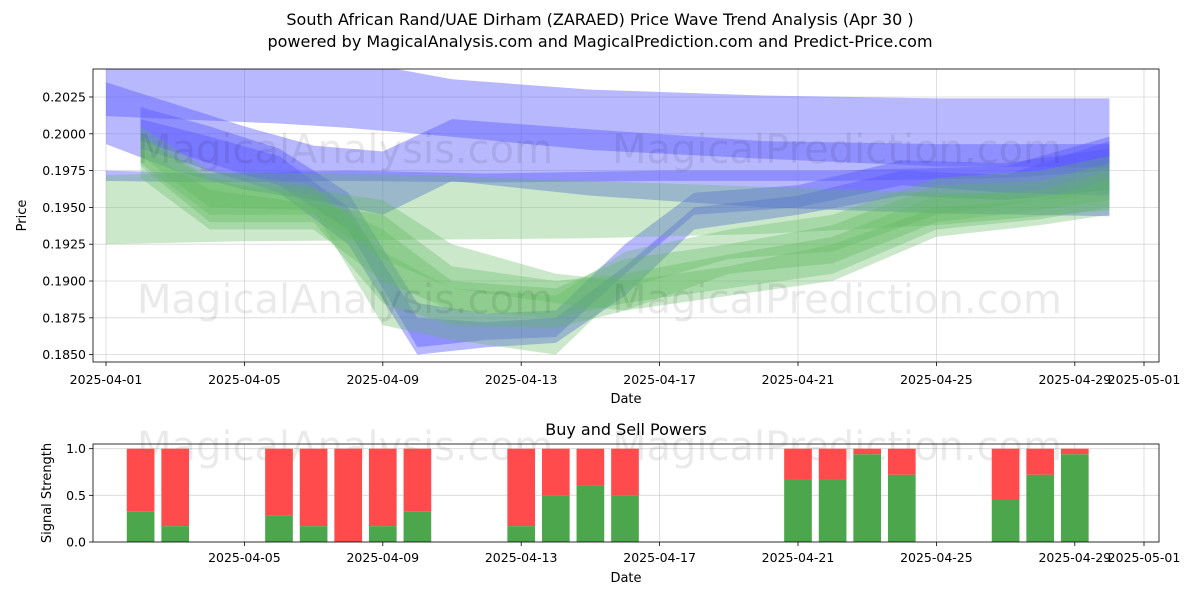 This screenshot has height=600, width=1200. I want to click on x-tick-label: 2025-04-01, so click(106, 379).